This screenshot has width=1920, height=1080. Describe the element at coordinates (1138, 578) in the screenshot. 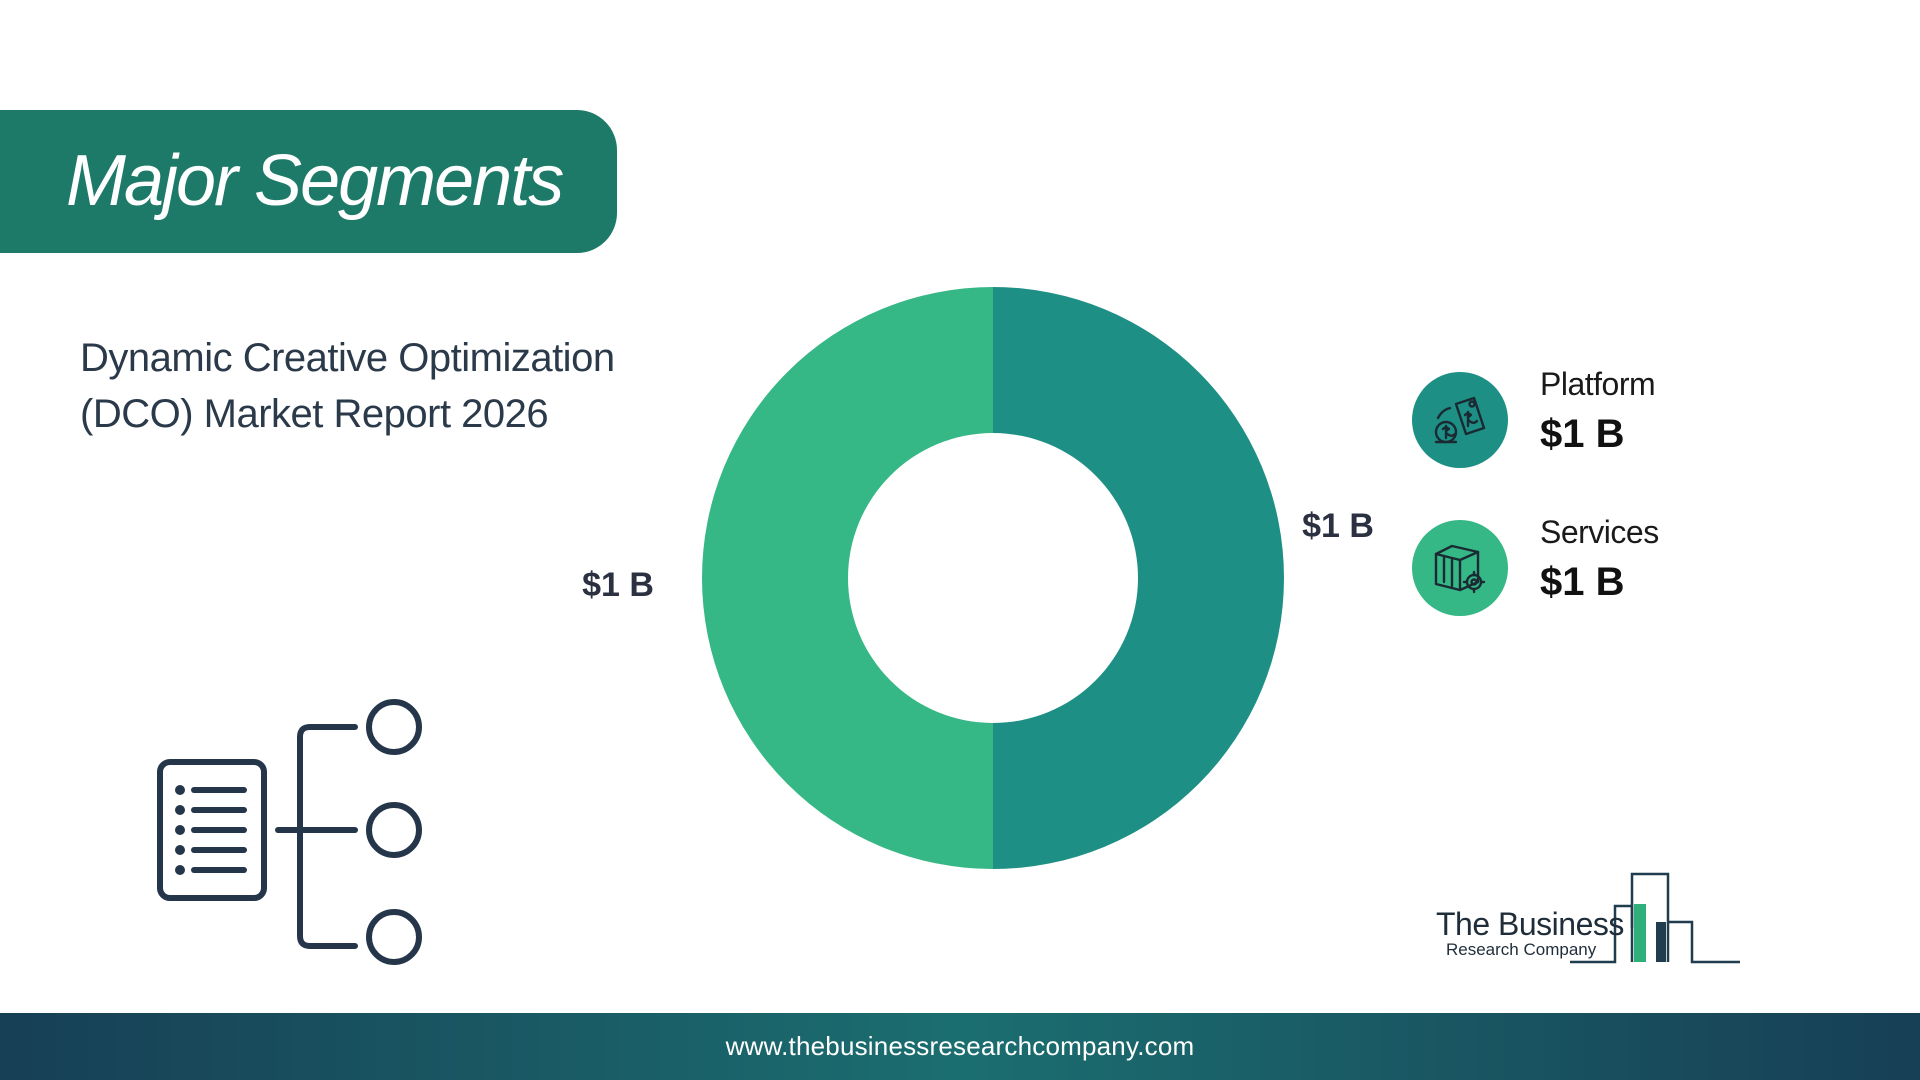

I see `donut-slice-platform` at that location.